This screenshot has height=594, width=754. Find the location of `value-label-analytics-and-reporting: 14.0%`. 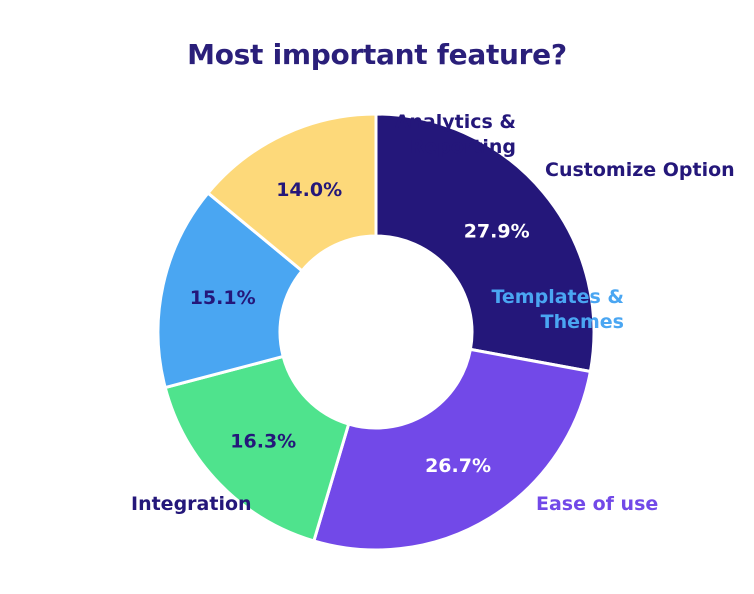

value-label-analytics-and-reporting: 14.0% is located at coordinates (309, 190).